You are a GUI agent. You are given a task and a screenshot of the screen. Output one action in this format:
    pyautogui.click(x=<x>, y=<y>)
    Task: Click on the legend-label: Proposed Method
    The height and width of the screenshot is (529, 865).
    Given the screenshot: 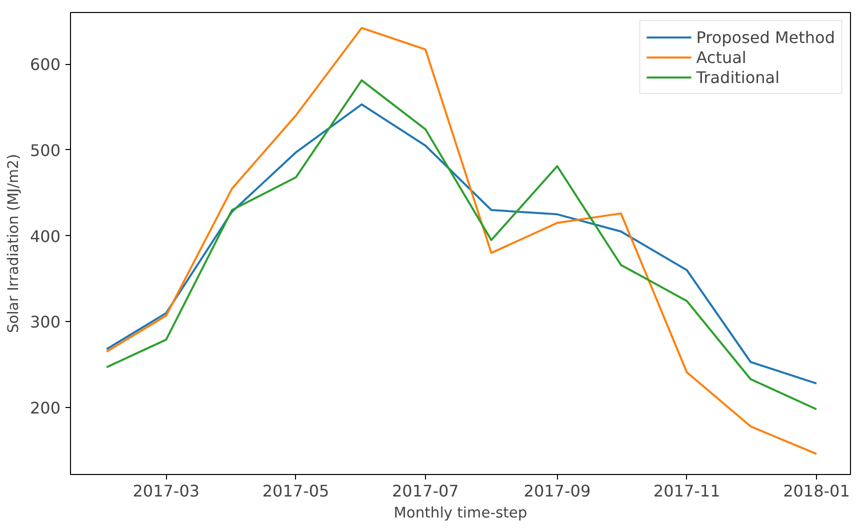 What is the action you would take?
    pyautogui.click(x=765, y=37)
    